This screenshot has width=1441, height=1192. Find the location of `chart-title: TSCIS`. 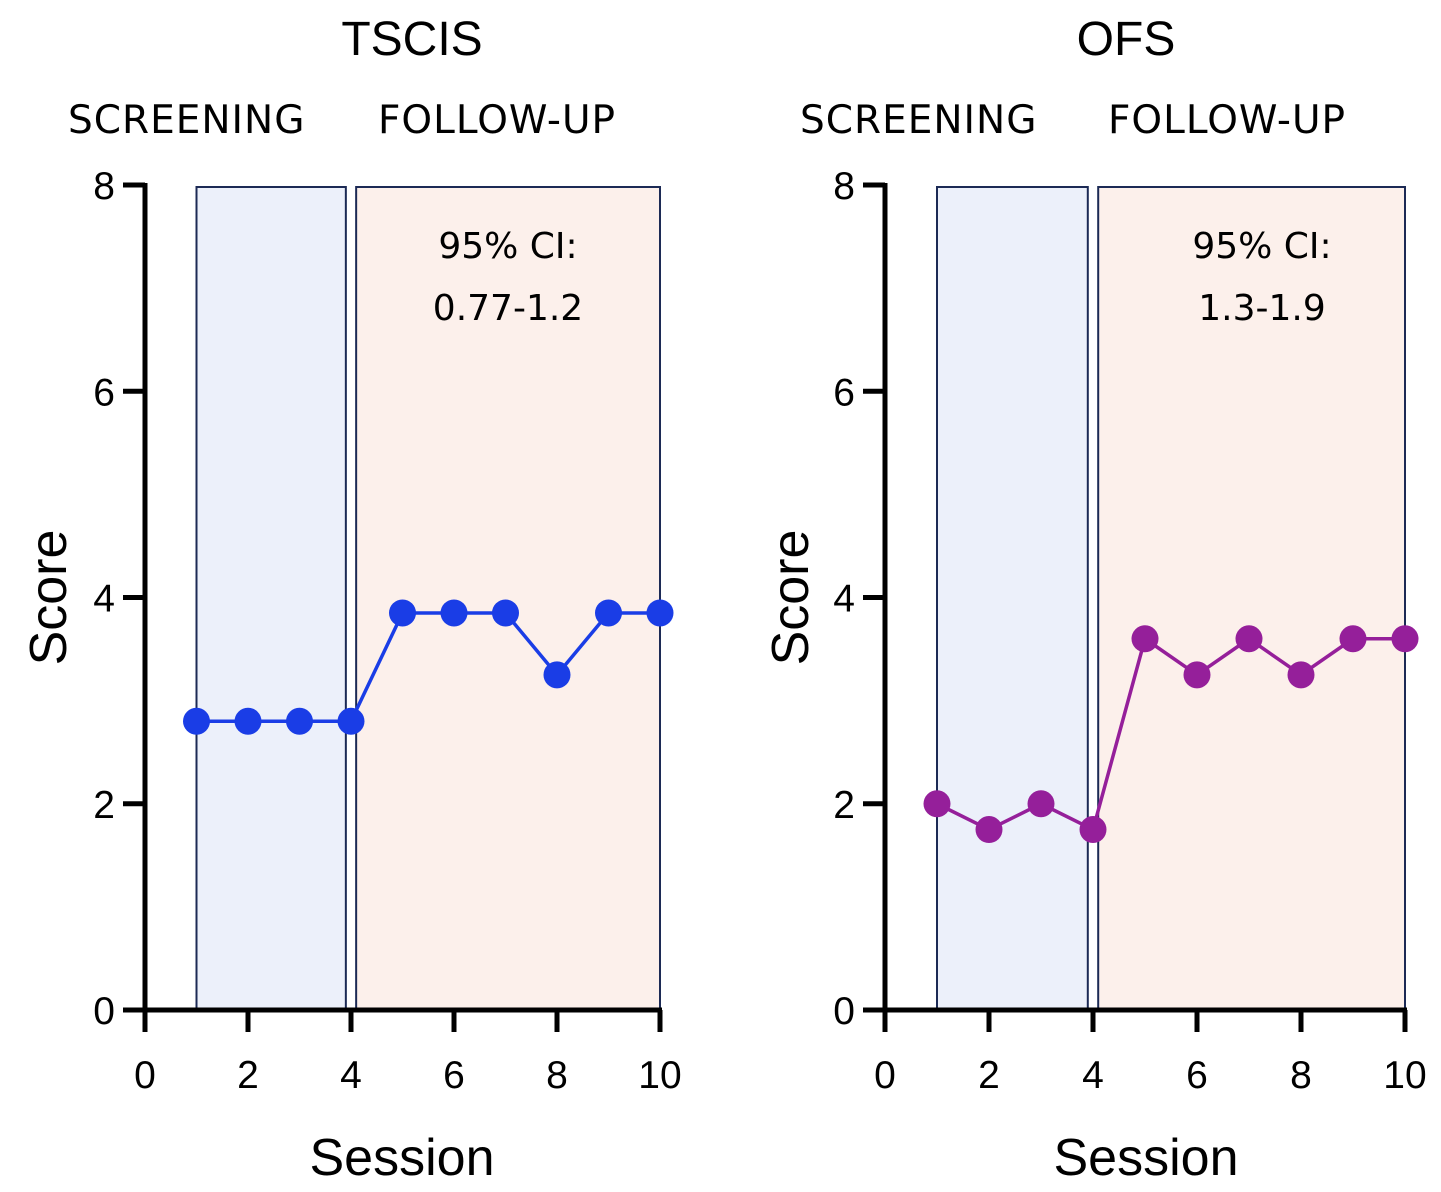

chart-title: TSCIS is located at coordinates (411, 39).